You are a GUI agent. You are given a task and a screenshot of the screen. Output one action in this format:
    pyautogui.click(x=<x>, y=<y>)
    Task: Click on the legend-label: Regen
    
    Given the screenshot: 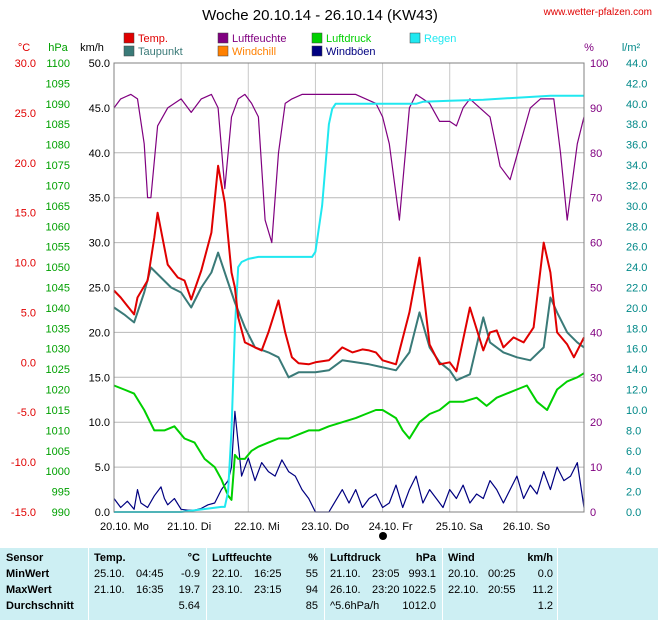 What is the action you would take?
    pyautogui.click(x=440, y=39)
    